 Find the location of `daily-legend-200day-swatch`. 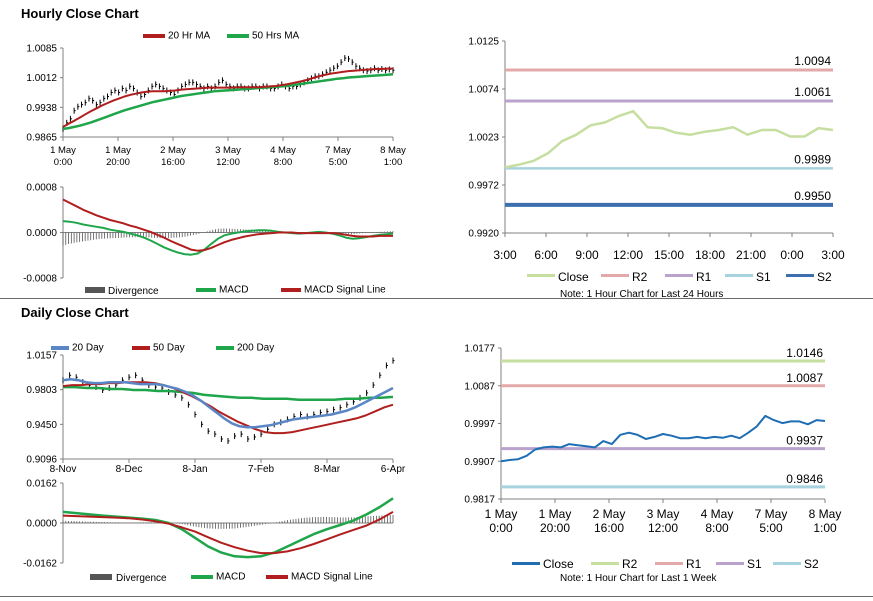

daily-legend-200day-swatch is located at coordinates (225, 348).